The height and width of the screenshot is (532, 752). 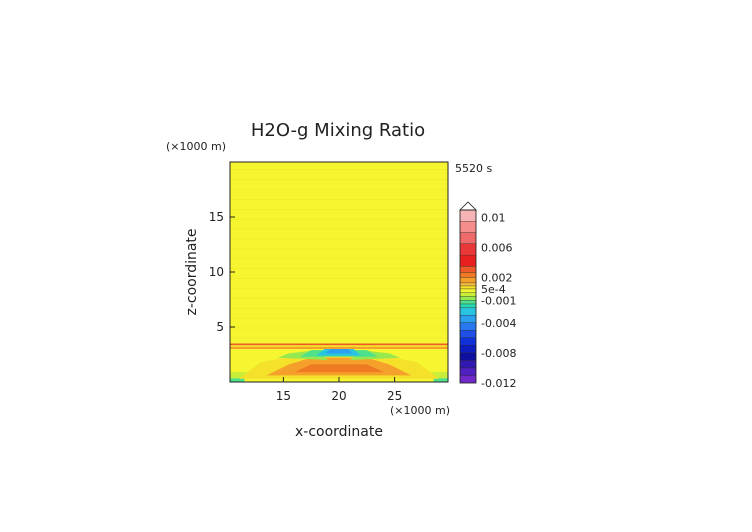 What do you see at coordinates (498, 353) in the screenshot?
I see `colorbar-label: -0.008` at bounding box center [498, 353].